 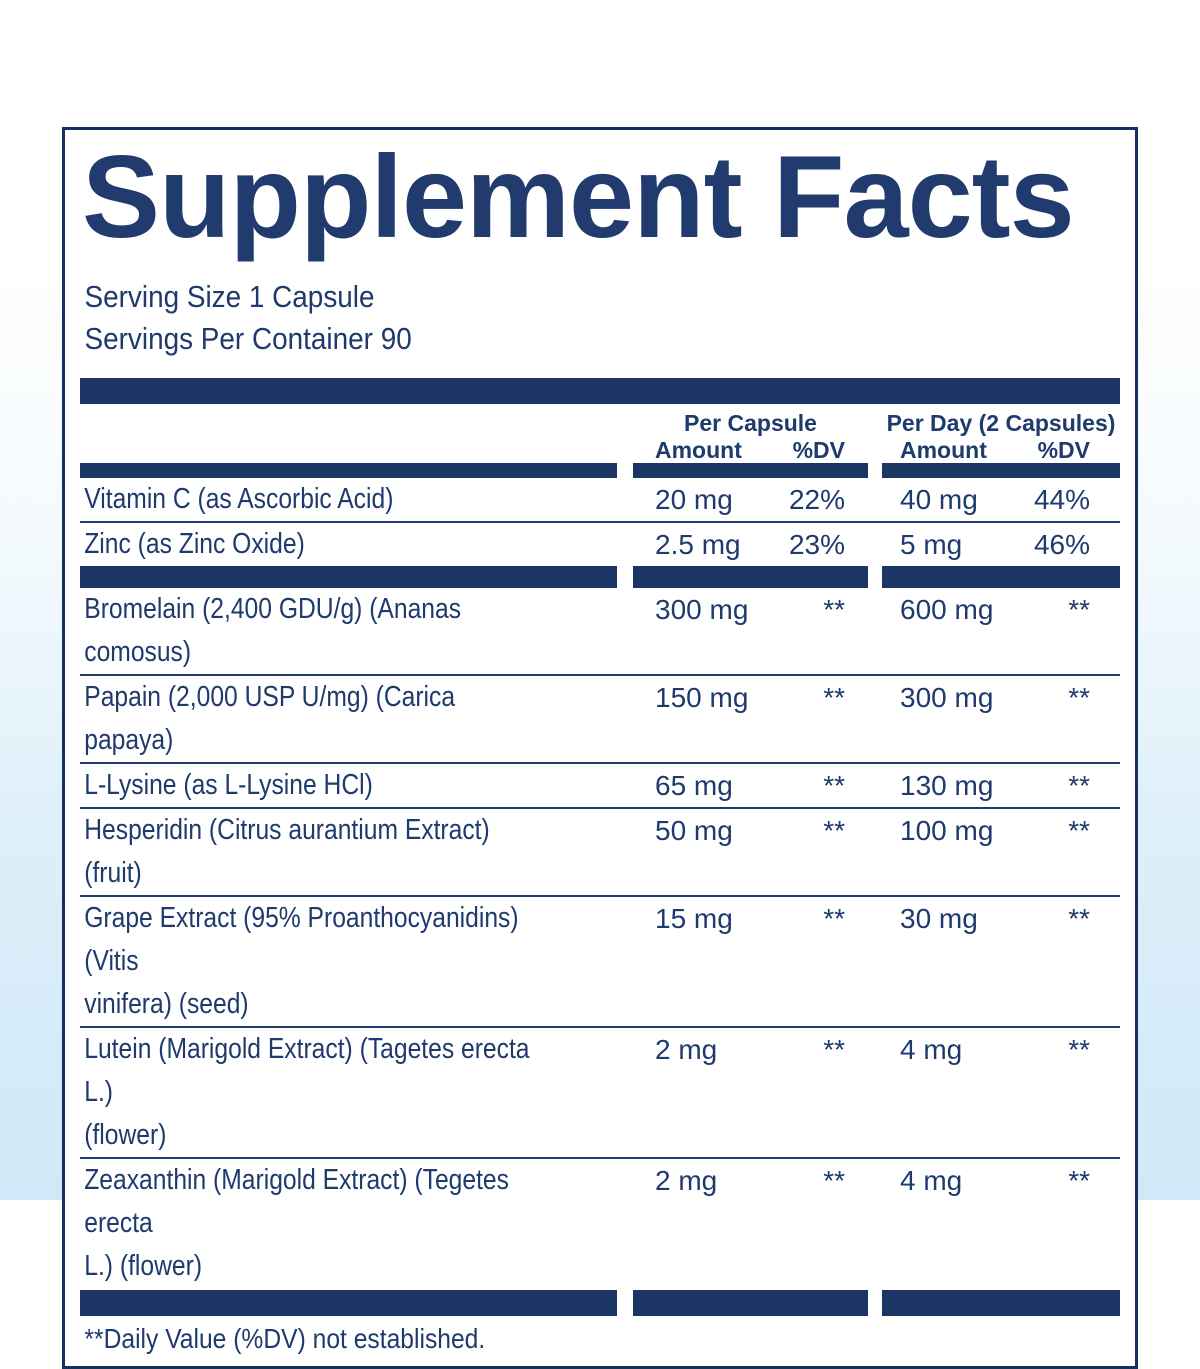 What do you see at coordinates (694, 499) in the screenshot?
I see `capsule-amount-value: 20 mg` at bounding box center [694, 499].